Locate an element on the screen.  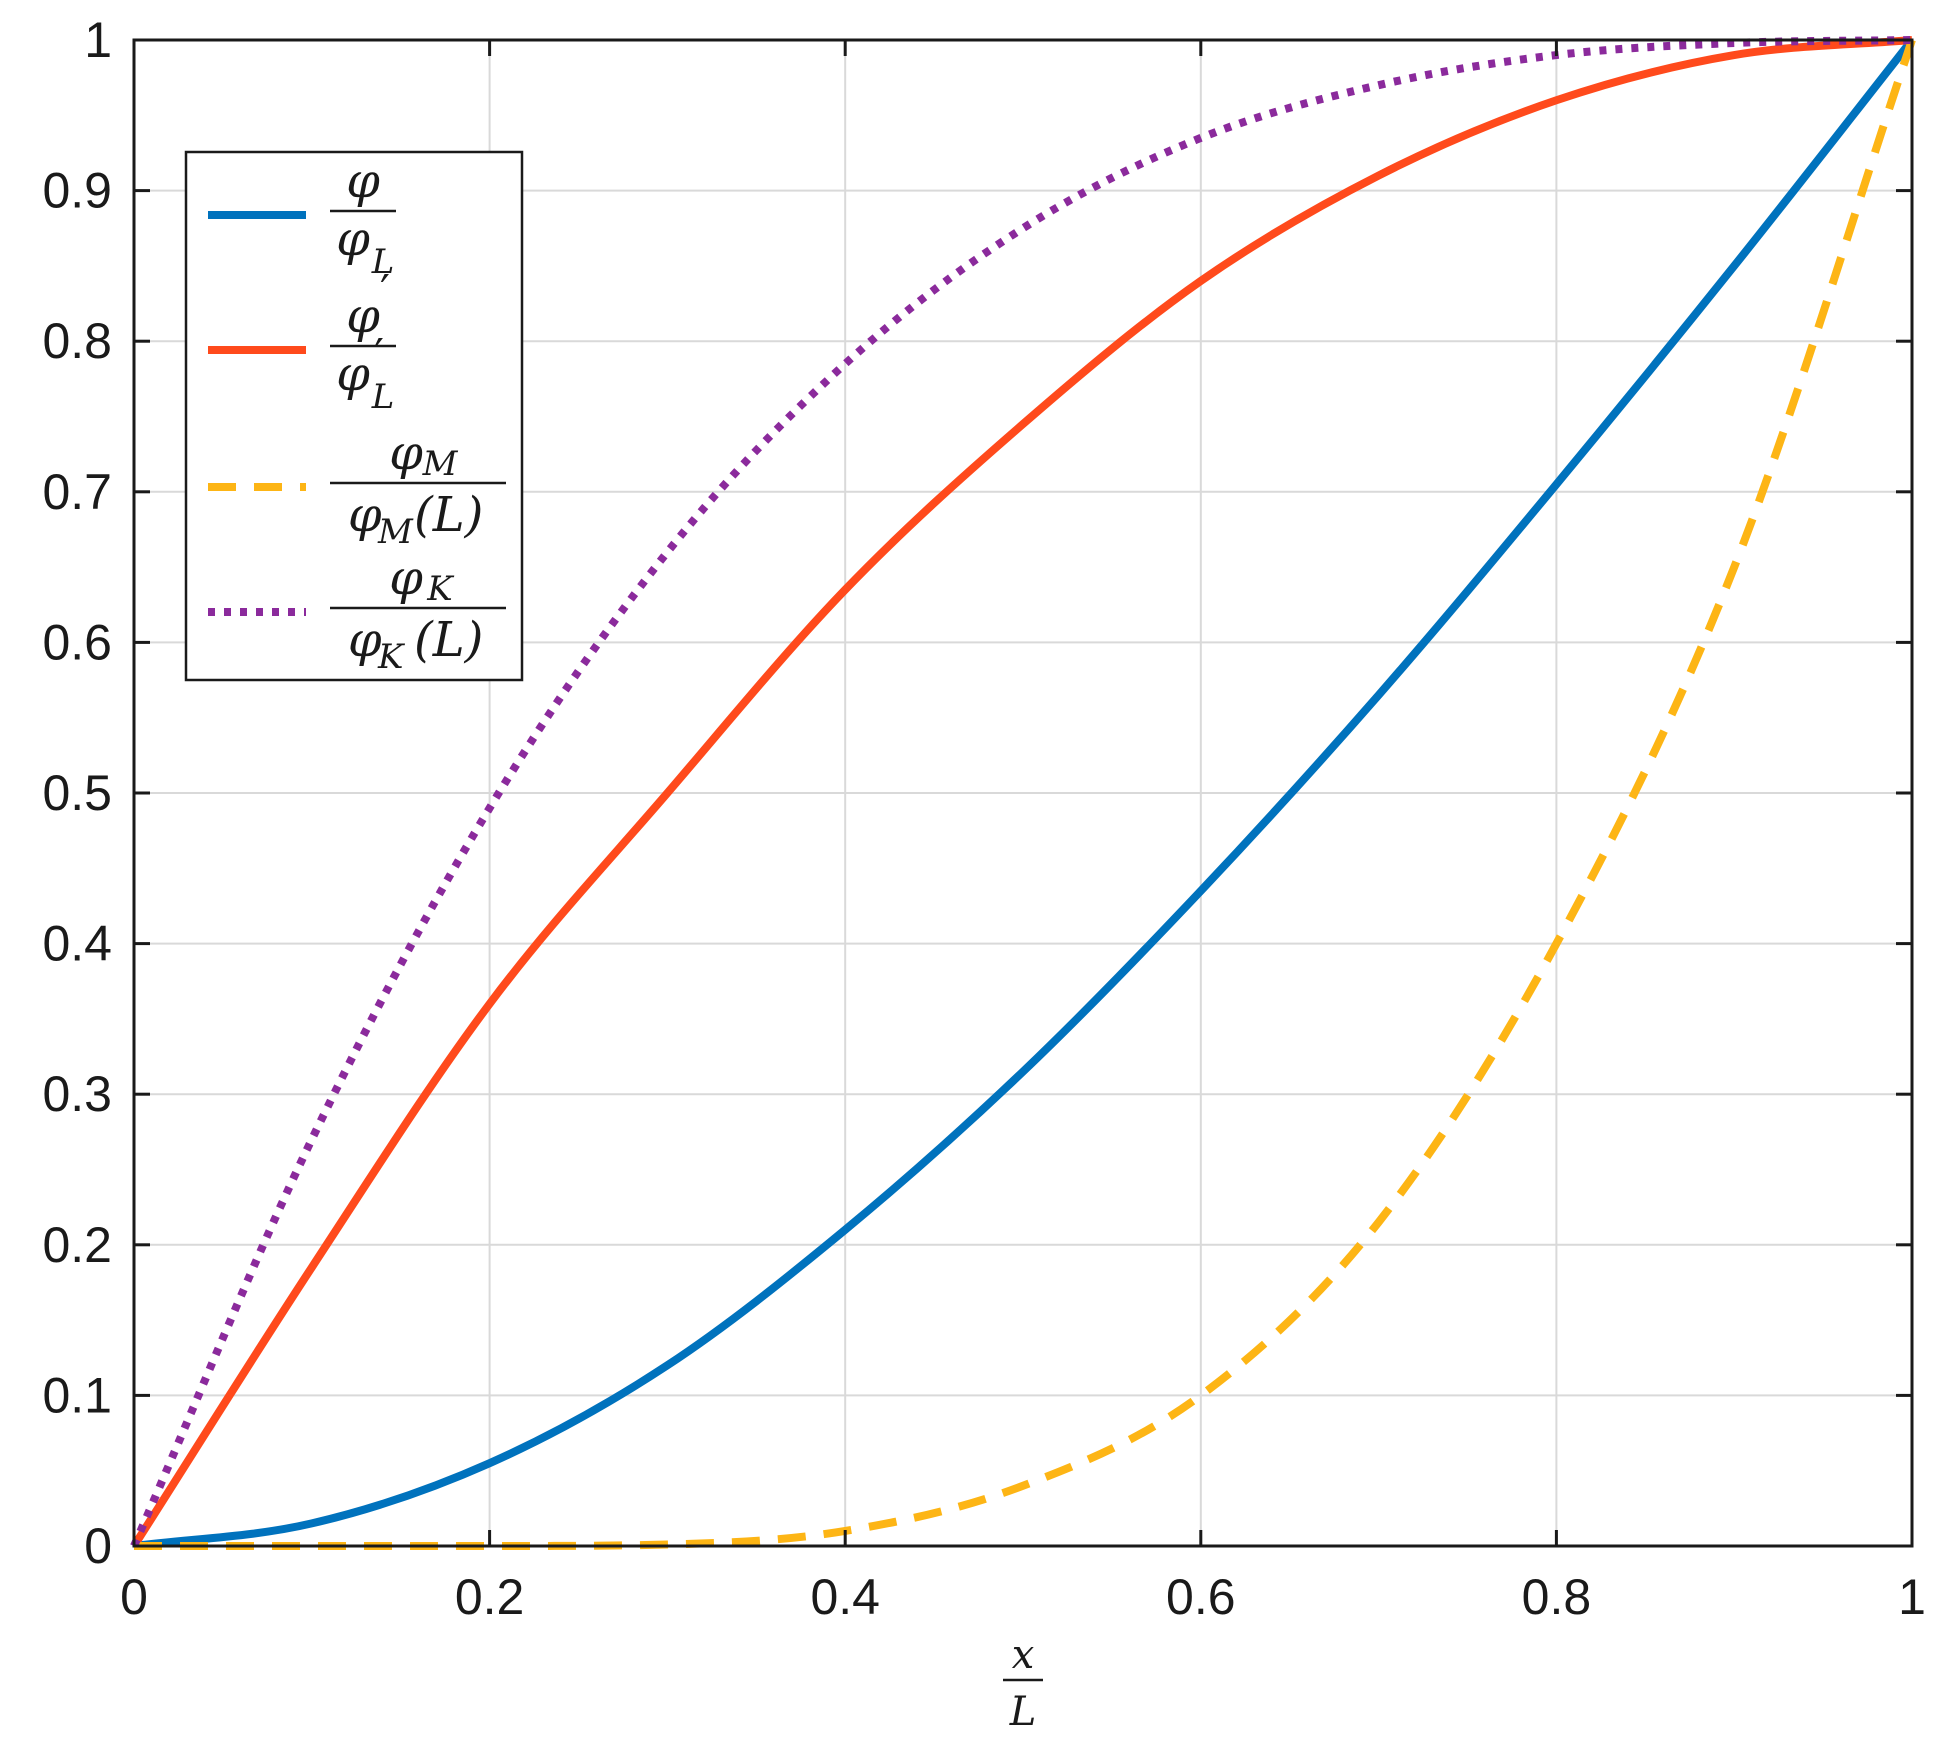
y-tick-label: 0.3 is located at coordinates (77, 1094).